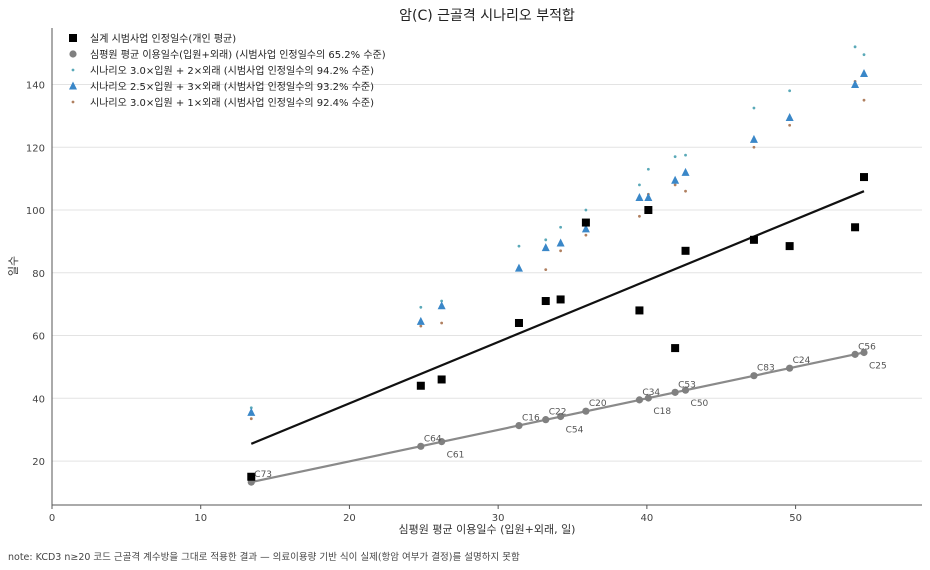  I want to click on code-label-C56: C56, so click(867, 347).